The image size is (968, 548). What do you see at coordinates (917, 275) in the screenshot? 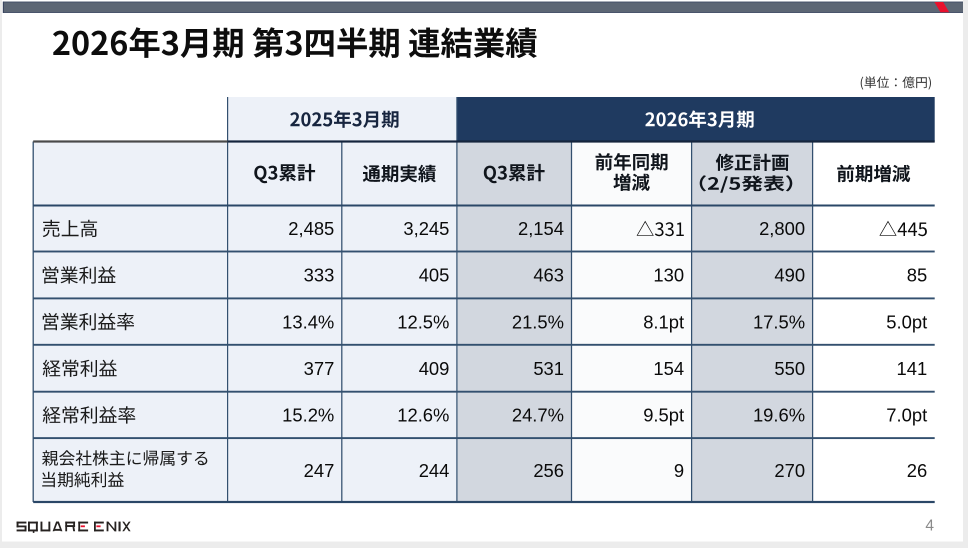
I see `svg-text: 85` at bounding box center [917, 275].